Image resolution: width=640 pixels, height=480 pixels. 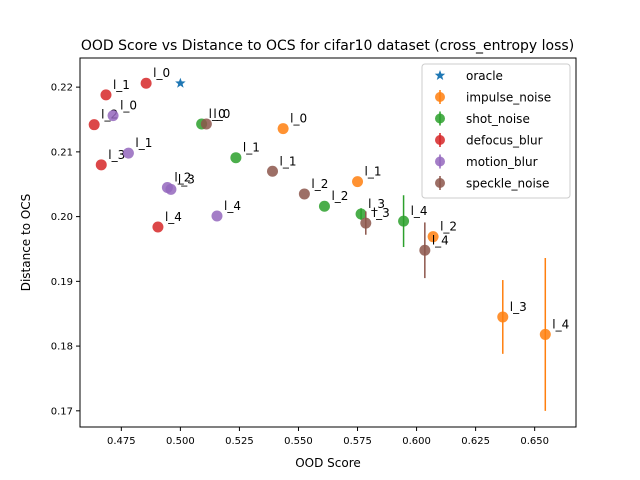 I want to click on series-speckle-noise: l_0 l_1 l_2 l_3 l_4, so click(x=324, y=193).